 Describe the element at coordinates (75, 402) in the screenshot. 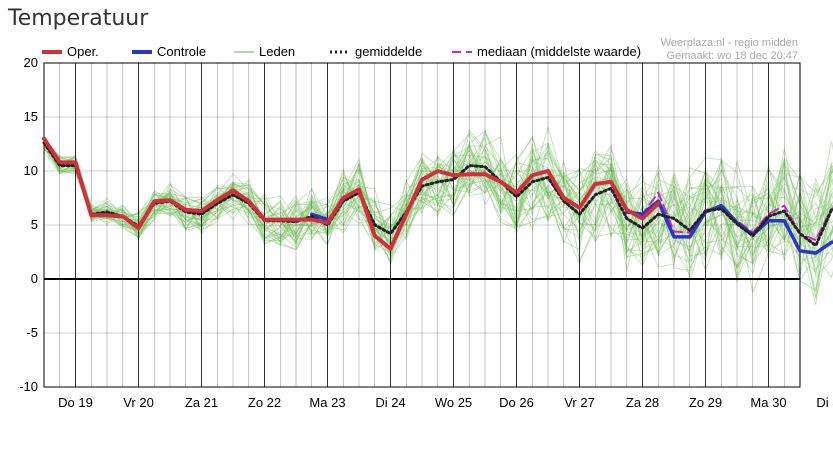

I see `x-tick-label: Do 19` at that location.